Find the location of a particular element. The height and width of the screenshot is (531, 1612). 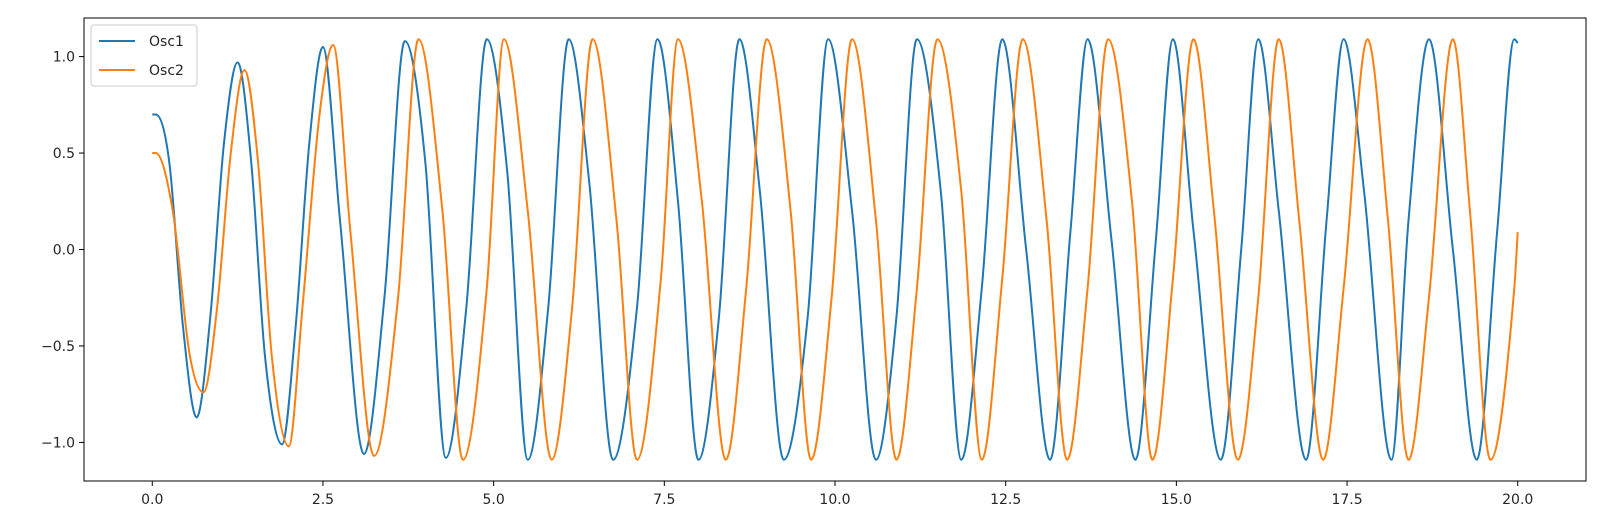

x-tick-label: 15.0 is located at coordinates (1176, 500).